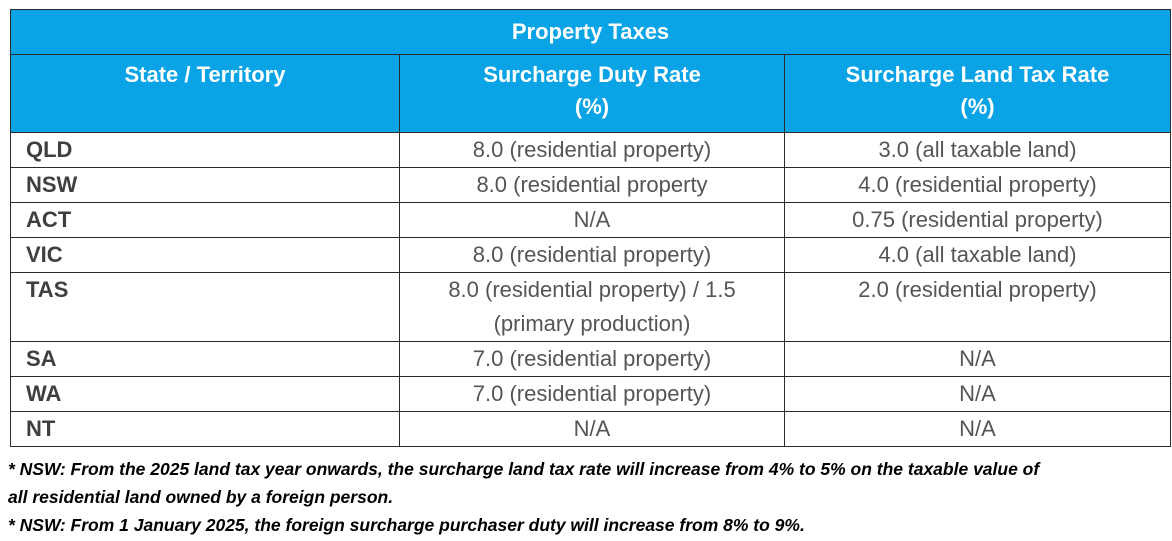 This screenshot has width=1172, height=541. What do you see at coordinates (205, 150) in the screenshot?
I see `state-cell: QLD` at bounding box center [205, 150].